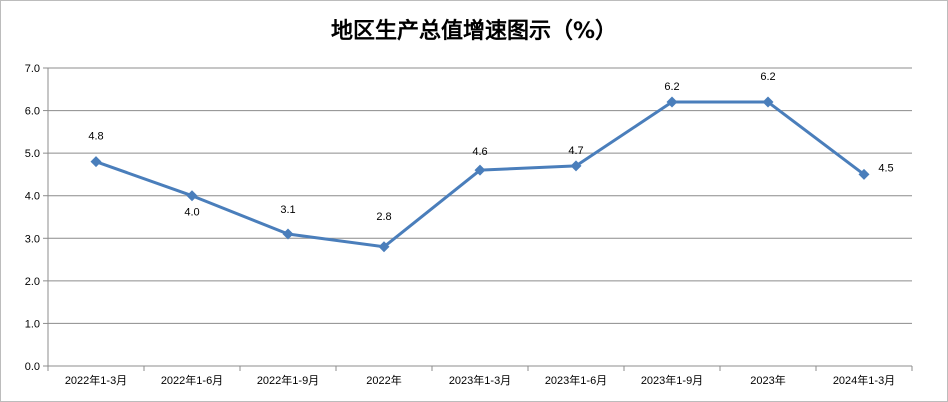 The width and height of the screenshot is (948, 402). Describe the element at coordinates (383, 217) in the screenshot. I see `data-label: 2.8` at that location.